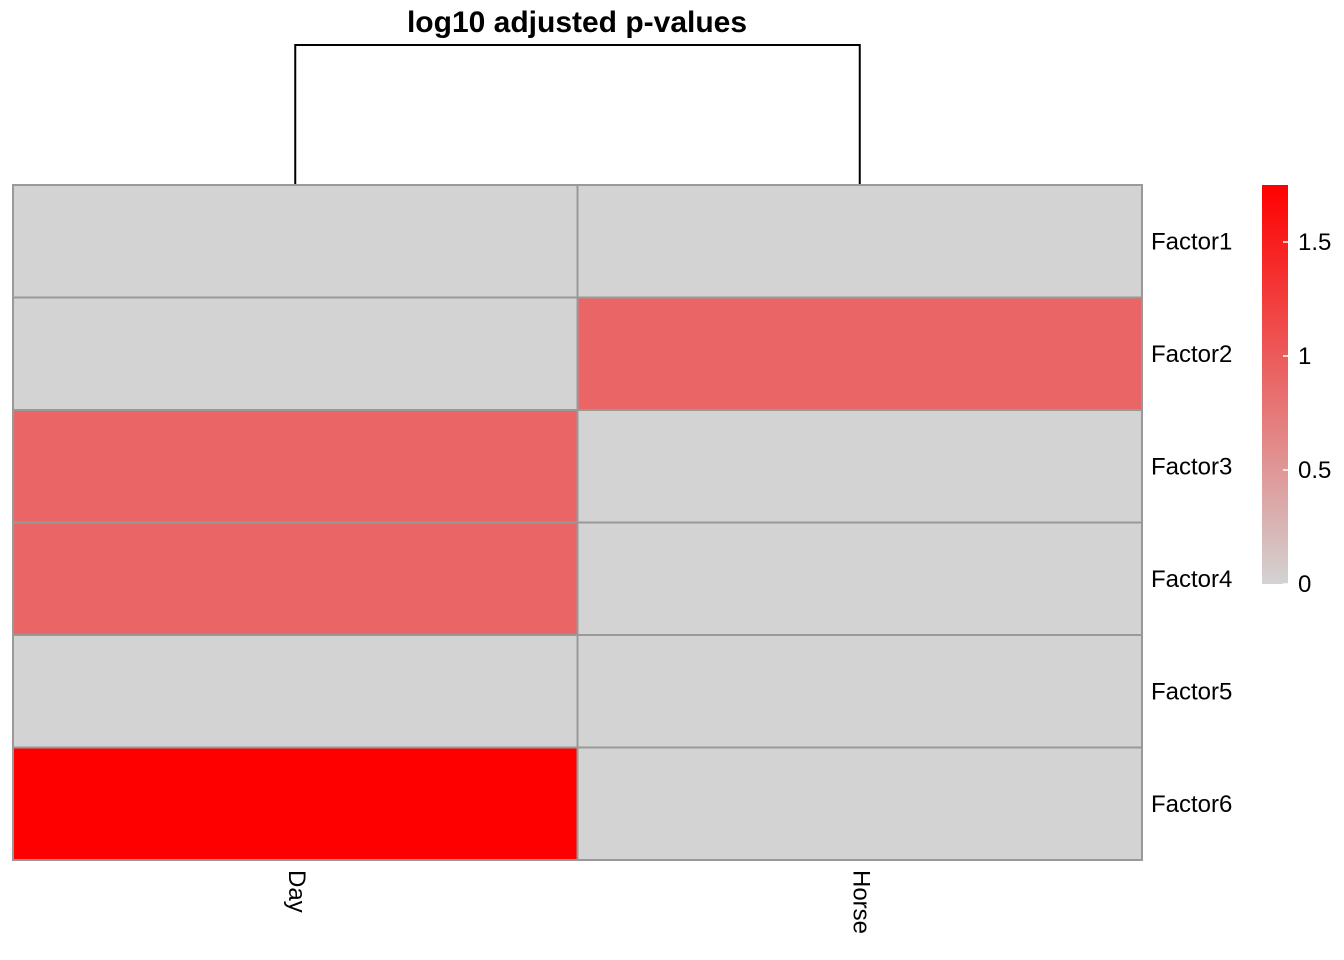 The height and width of the screenshot is (960, 1344). I want to click on legend-color-bar, so click(1275, 384).